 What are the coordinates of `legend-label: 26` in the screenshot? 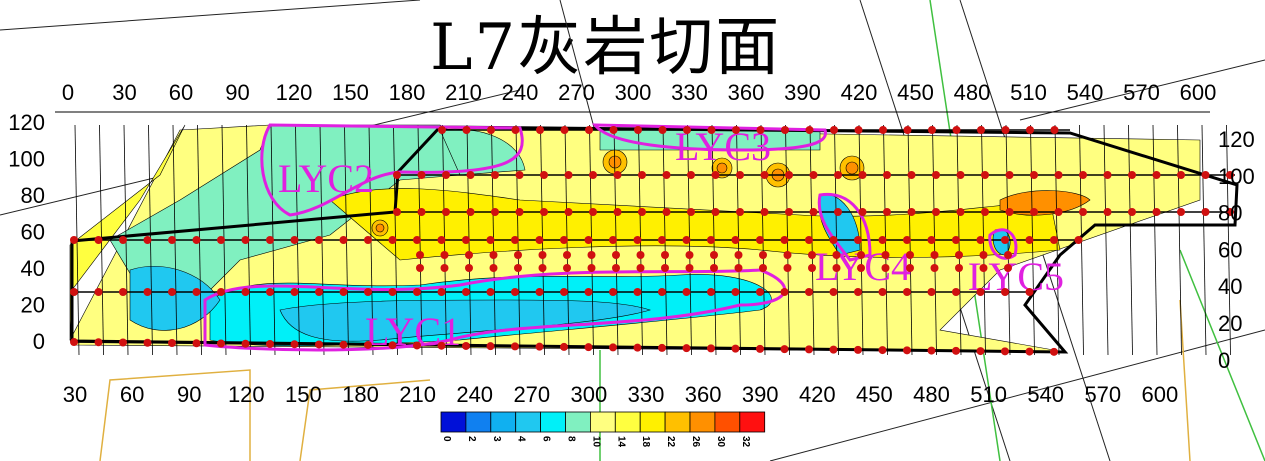 It's located at (695, 442).